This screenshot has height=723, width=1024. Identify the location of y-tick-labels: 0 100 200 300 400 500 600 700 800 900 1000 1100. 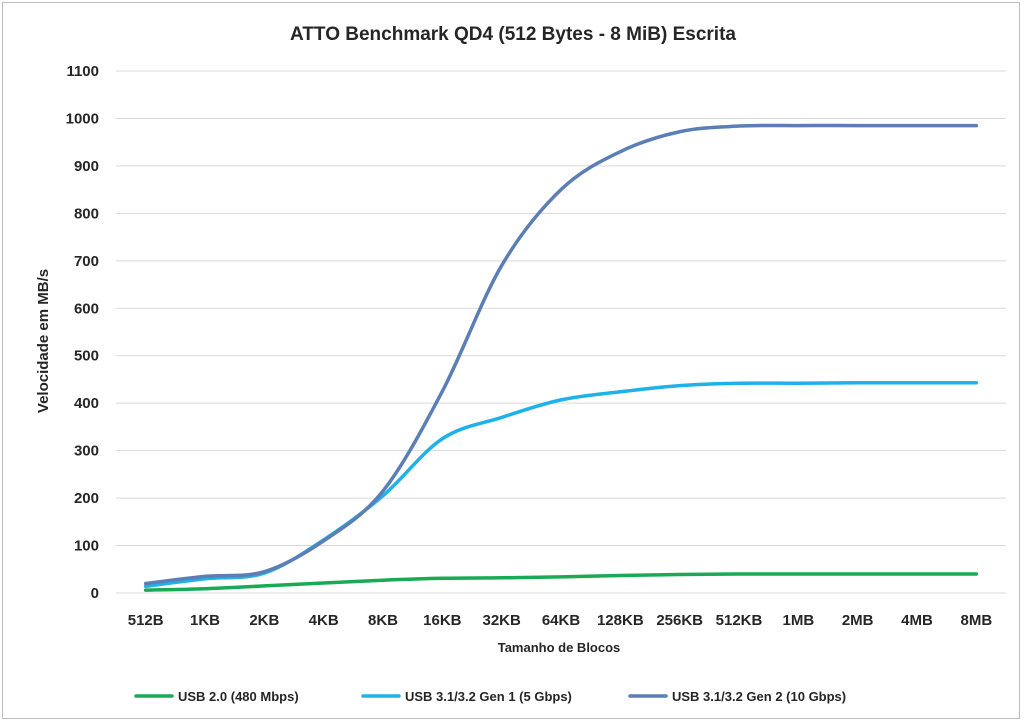
(82, 332).